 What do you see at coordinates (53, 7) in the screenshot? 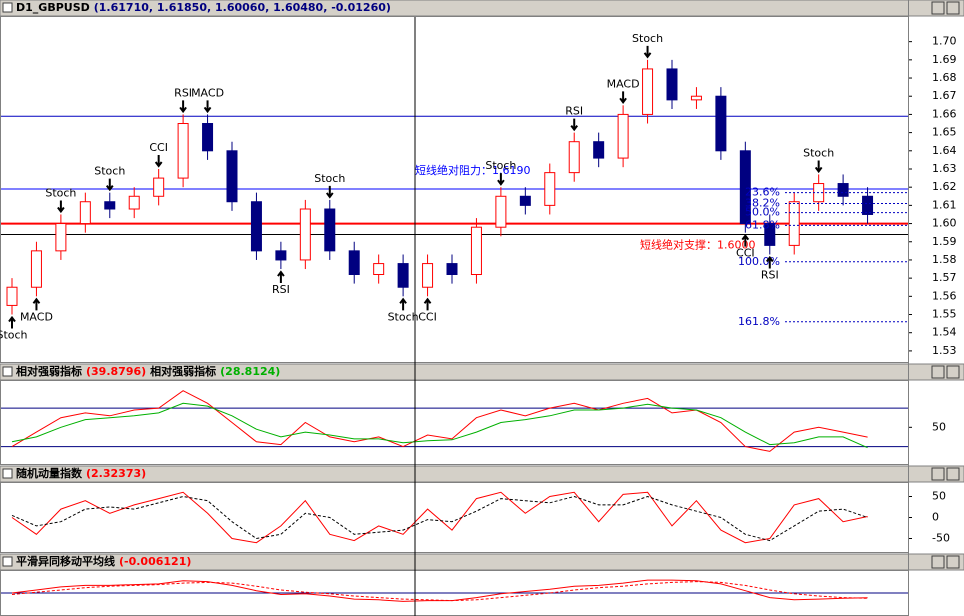
I see `chart-title: D1_GBPUSD` at bounding box center [53, 7].